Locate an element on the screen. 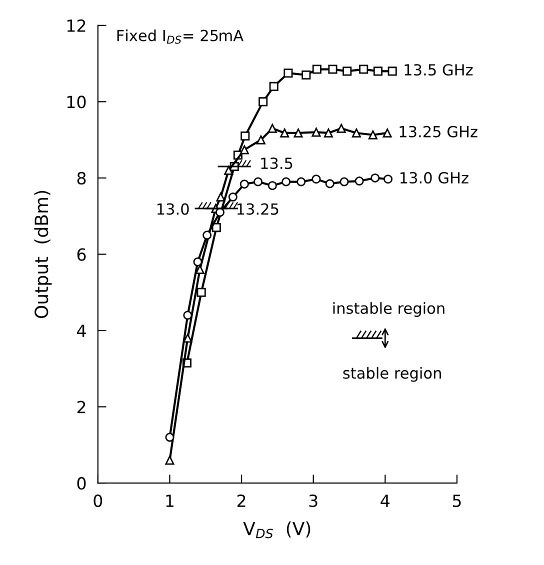  annotation: stable region is located at coordinates (392, 374).